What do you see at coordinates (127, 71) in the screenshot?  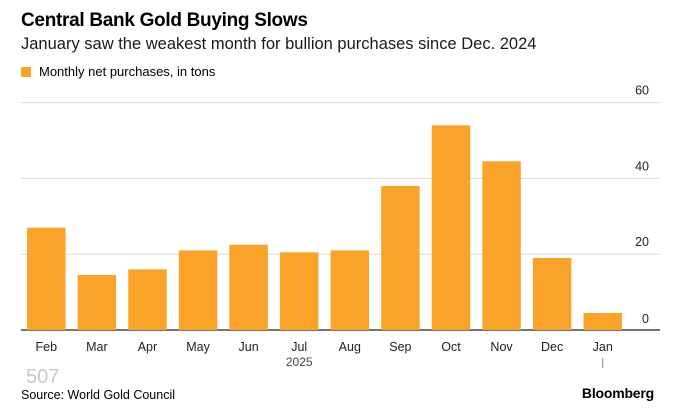 I see `legend-label: Monthly net purchases, in tons` at bounding box center [127, 71].